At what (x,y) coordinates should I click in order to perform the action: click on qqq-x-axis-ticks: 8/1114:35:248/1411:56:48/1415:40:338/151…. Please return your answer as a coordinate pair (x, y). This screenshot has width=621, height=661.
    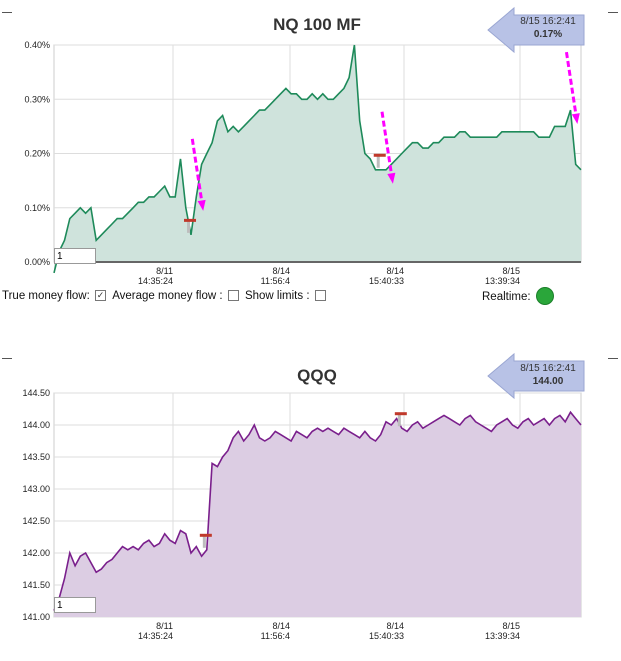
    Looking at the image, I should click on (329, 631).